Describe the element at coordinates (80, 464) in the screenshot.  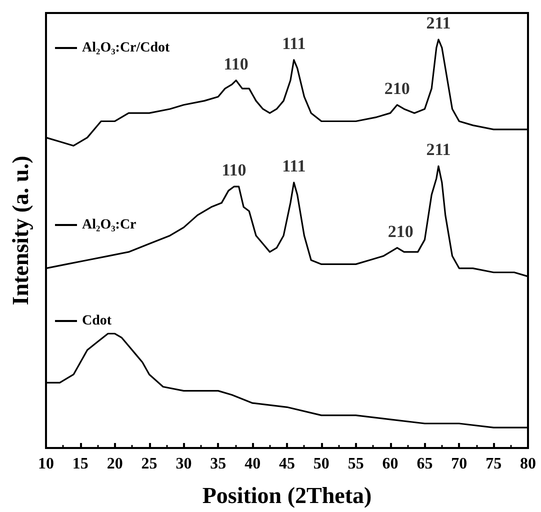
I see `x-tick-label: 15` at that location.